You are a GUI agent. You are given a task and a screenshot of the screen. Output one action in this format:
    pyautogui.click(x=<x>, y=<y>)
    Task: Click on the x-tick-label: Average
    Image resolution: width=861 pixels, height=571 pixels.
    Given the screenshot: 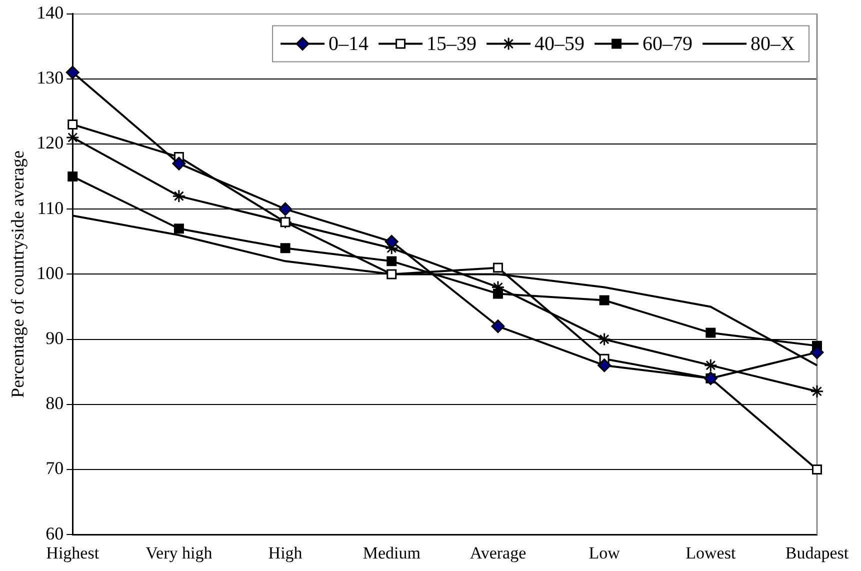 What is the action you would take?
    pyautogui.click(x=498, y=552)
    